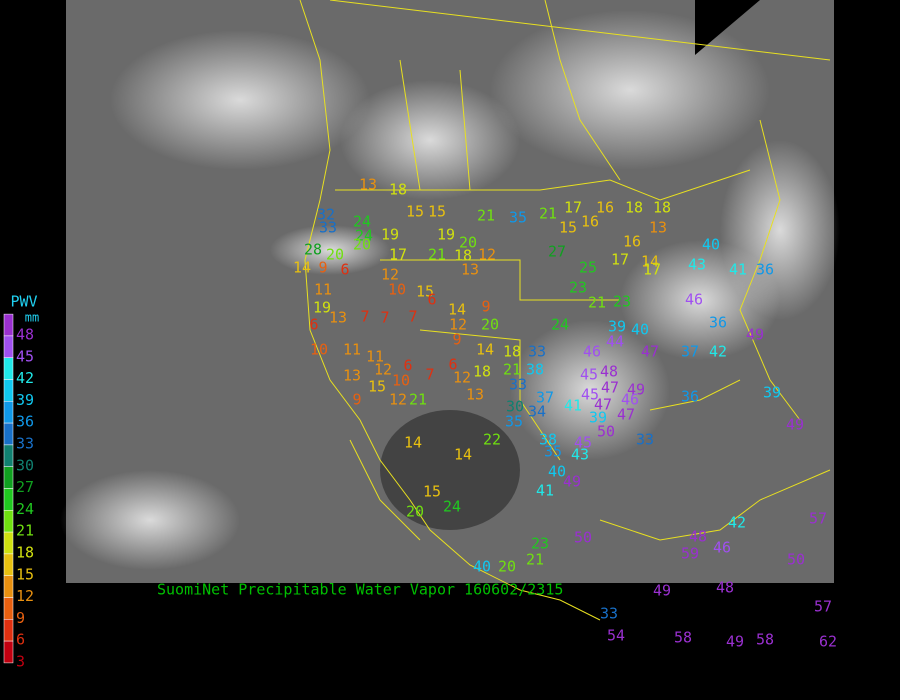  Describe the element at coordinates (25, 400) in the screenshot. I see `colorbar-label: 39` at that location.